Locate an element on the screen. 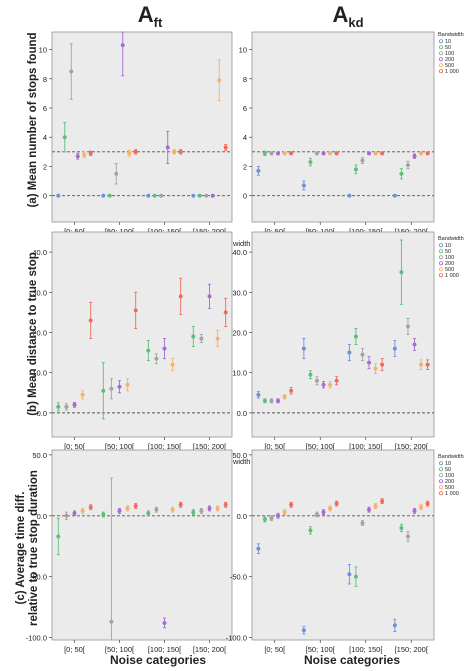 Image resolution: width=474 pixels, height=671 pixels. y-tick-label: 40.0 is located at coordinates (39, 252).